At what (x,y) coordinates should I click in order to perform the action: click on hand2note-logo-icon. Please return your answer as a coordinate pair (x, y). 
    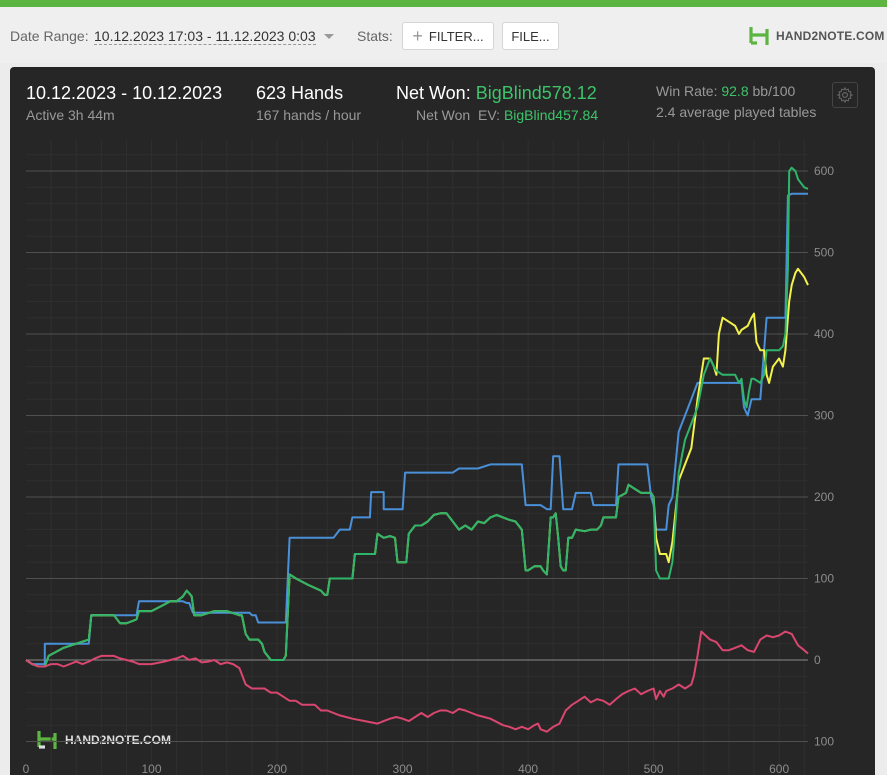
    Looking at the image, I should click on (759, 36).